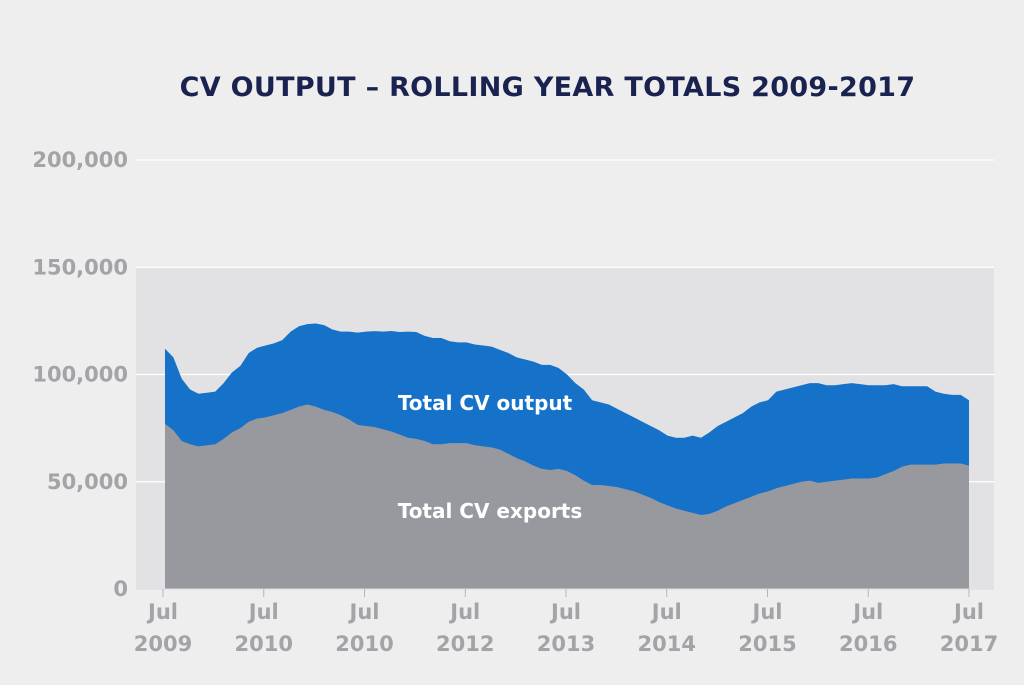 The image size is (1024, 685). I want to click on y-tick-label: 50,000, so click(87, 482).